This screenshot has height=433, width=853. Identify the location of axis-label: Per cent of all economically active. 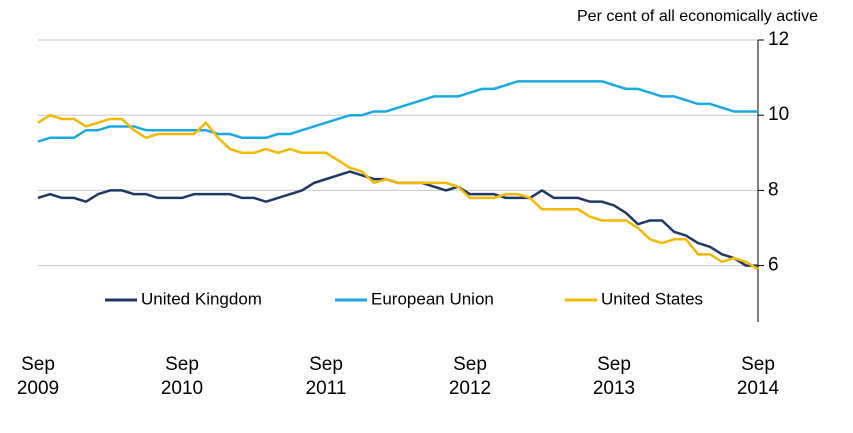
(697, 16).